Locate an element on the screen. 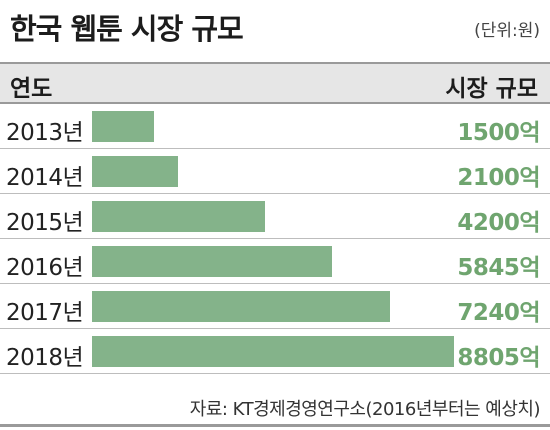  chart-row: 2016년 5845억 is located at coordinates (275, 261).